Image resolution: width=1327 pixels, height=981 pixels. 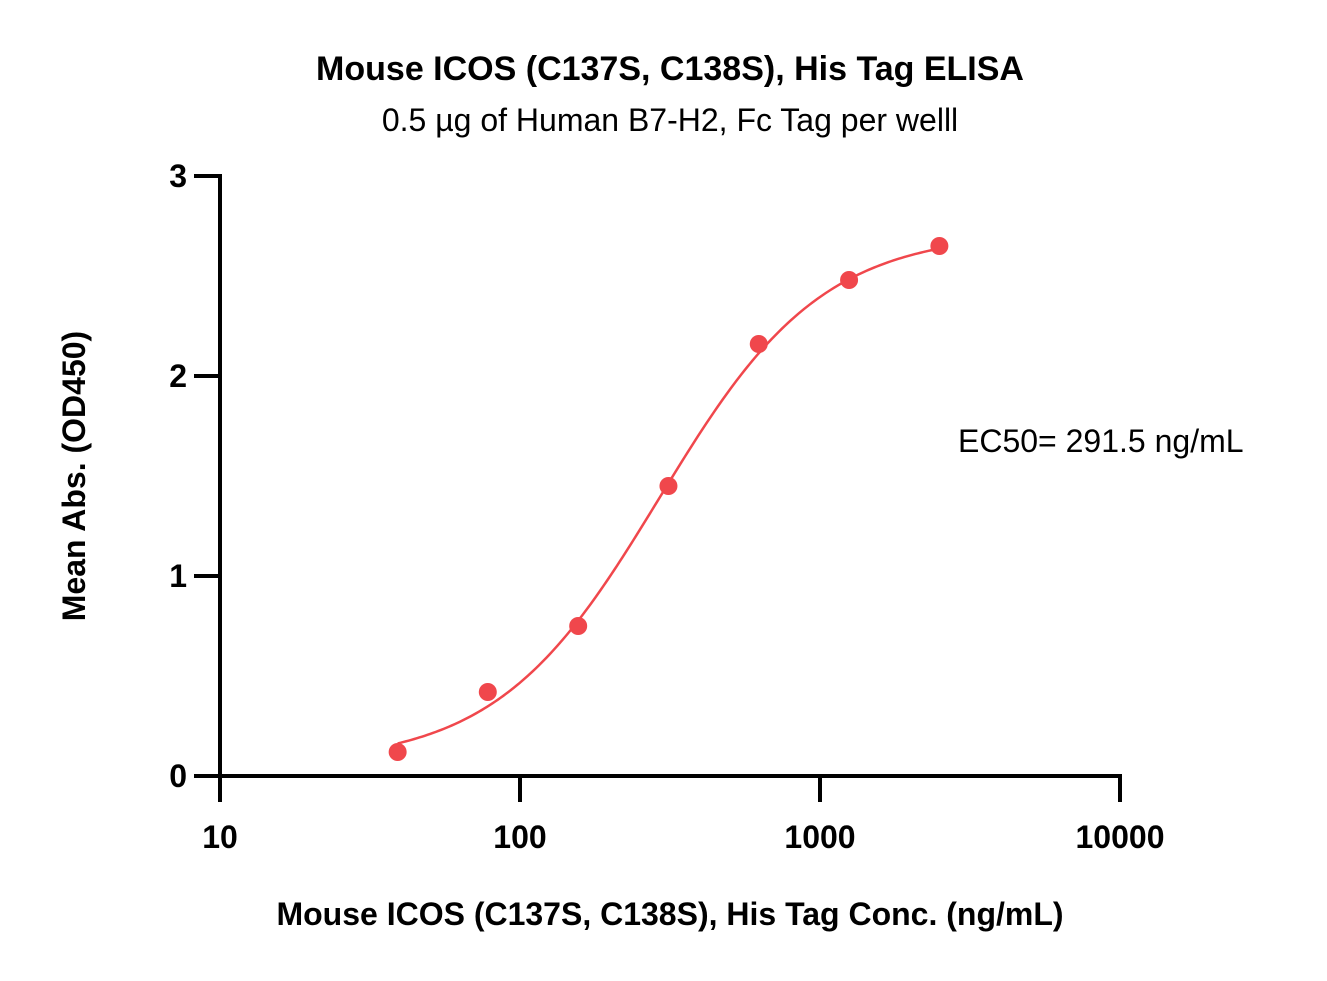 I want to click on ec50-annotation: EC50= 291.5 ng/mL, so click(x=1101, y=441).